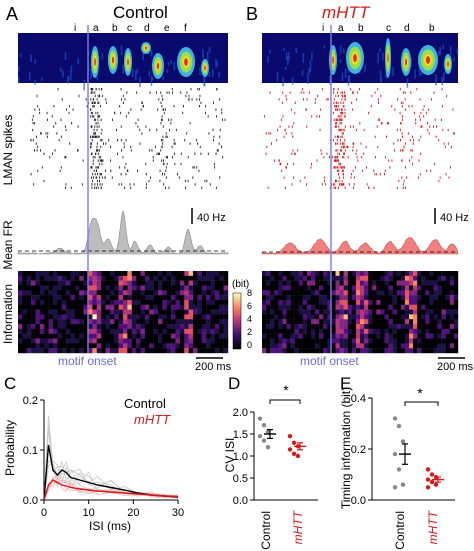 This screenshot has height=551, width=474. Describe the element at coordinates (123, 62) in the screenshot. I see `spectrogram-control` at that location.